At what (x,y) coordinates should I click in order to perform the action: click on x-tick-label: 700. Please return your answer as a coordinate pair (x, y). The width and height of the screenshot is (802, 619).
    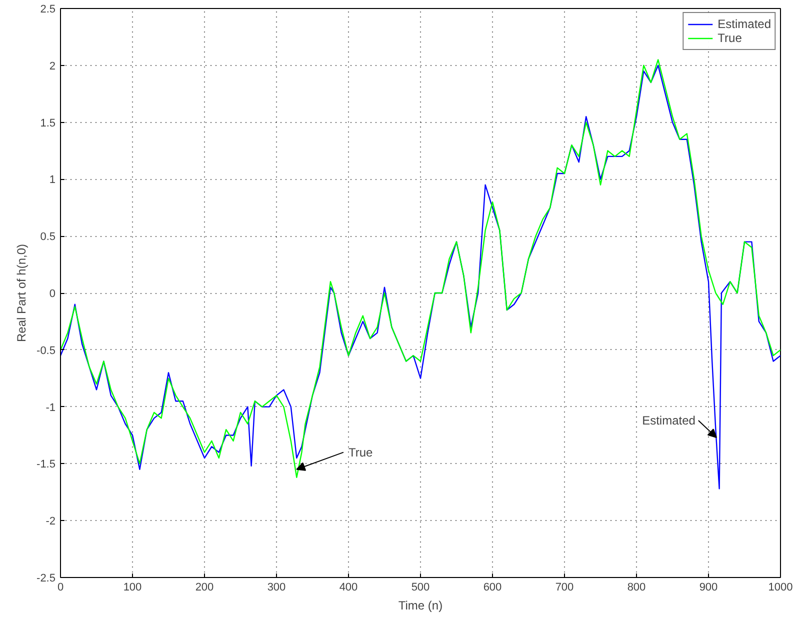
    Looking at the image, I should click on (564, 588).